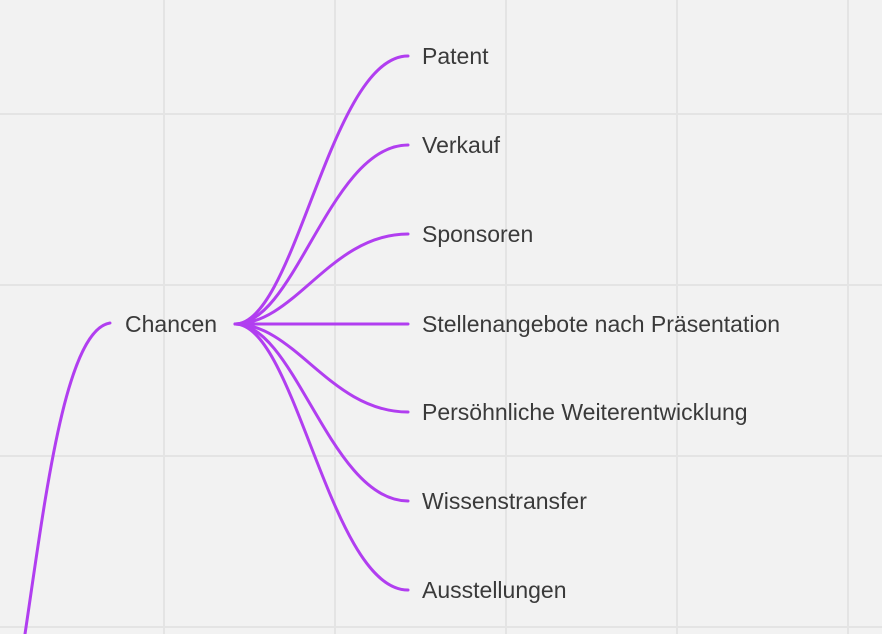 This screenshot has height=634, width=882. Describe the element at coordinates (494, 590) in the screenshot. I see `child-node-ausstellungen: Ausstellungen` at that location.